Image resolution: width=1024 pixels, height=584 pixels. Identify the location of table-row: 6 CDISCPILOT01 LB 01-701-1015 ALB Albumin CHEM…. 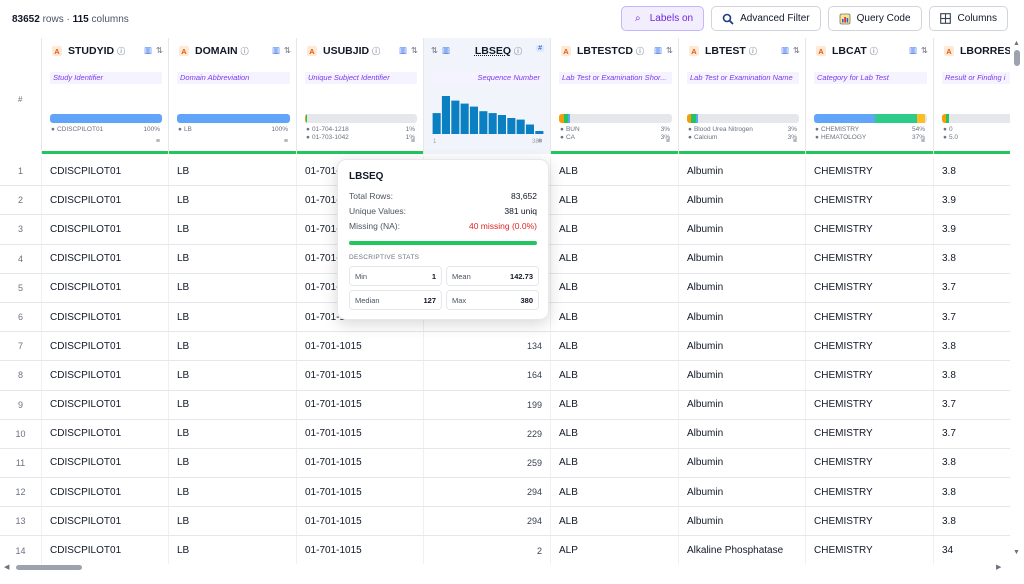
(505, 317).